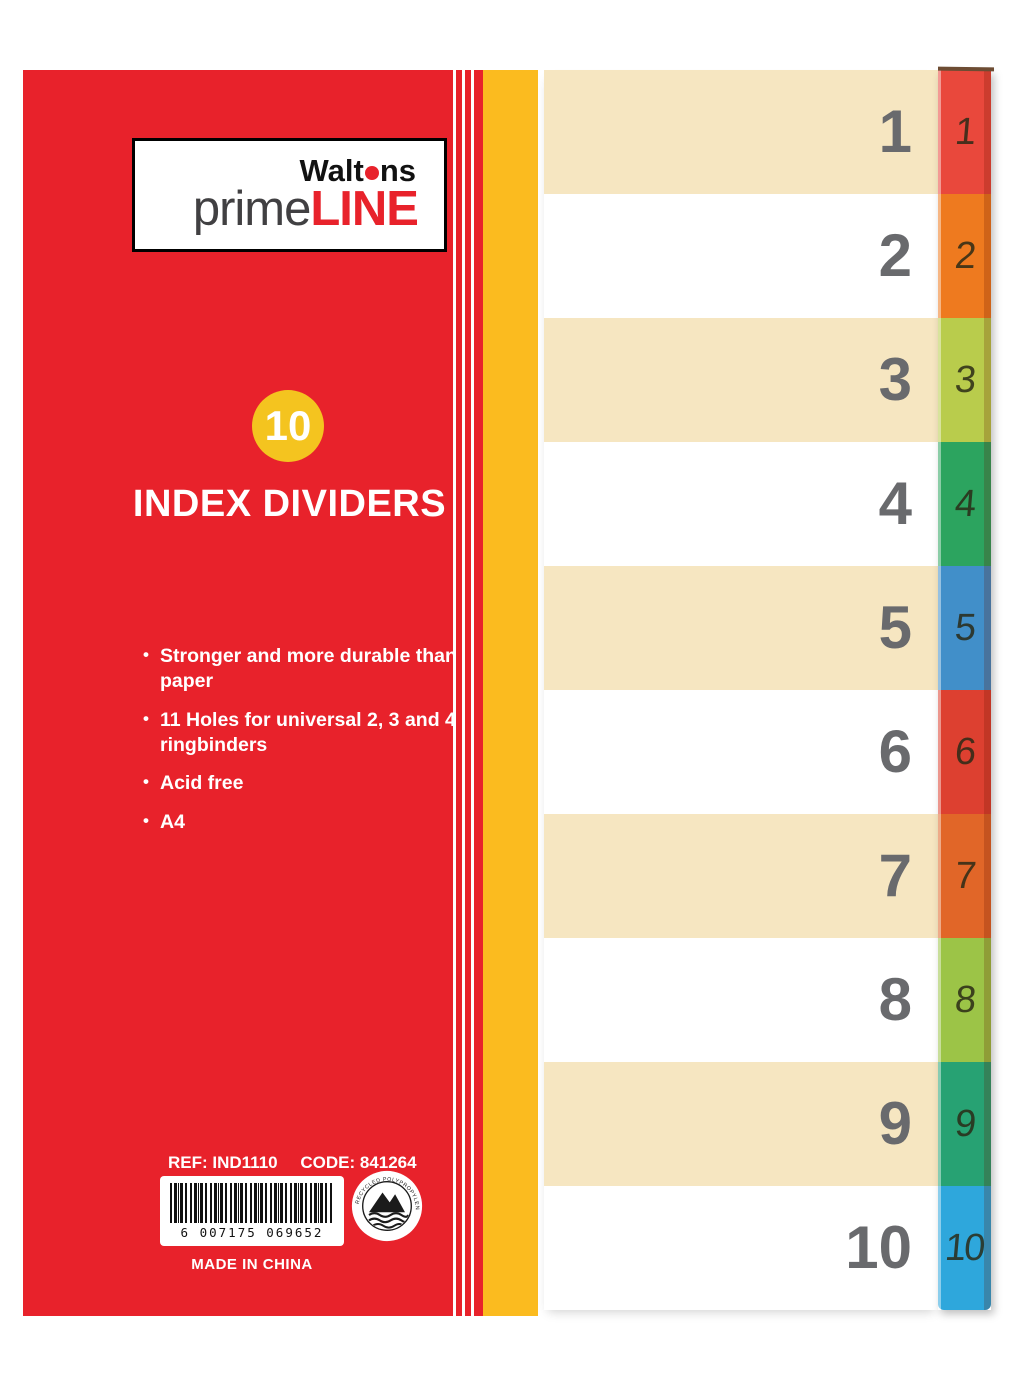 This screenshot has height=1393, width=1024. I want to click on sheet-number: 2, so click(895, 255).